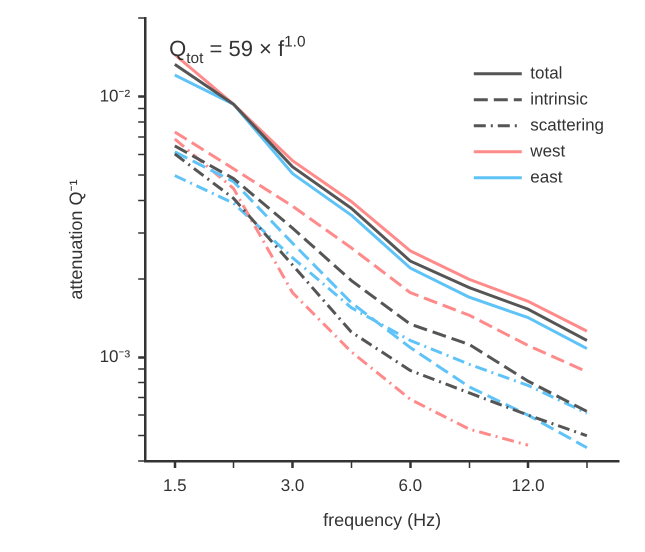 The width and height of the screenshot is (645, 552). What do you see at coordinates (559, 98) in the screenshot?
I see `legend-label: intrinsic` at bounding box center [559, 98].